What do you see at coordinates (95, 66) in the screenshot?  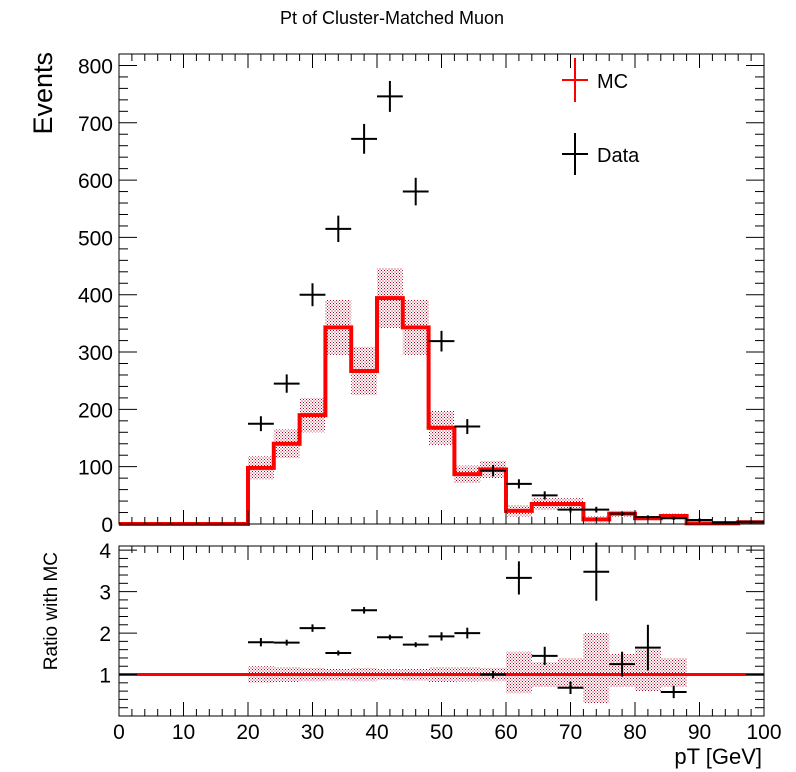 I see `y-tick-label: 800` at bounding box center [95, 66].